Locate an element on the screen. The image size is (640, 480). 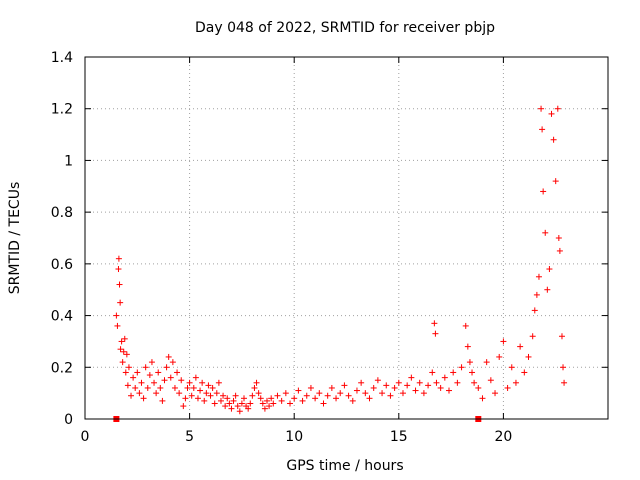
y-tick-label: 0.4 is located at coordinates (62, 317).